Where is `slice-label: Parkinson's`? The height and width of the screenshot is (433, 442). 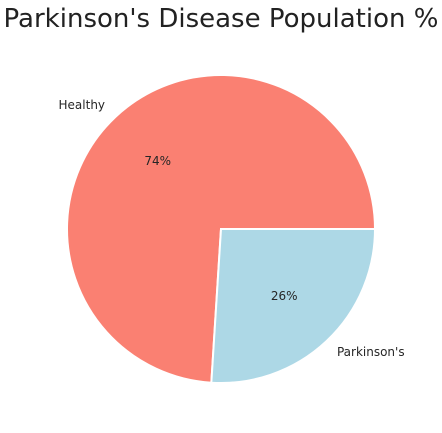
slice-label: Parkinson's is located at coordinates (371, 352).